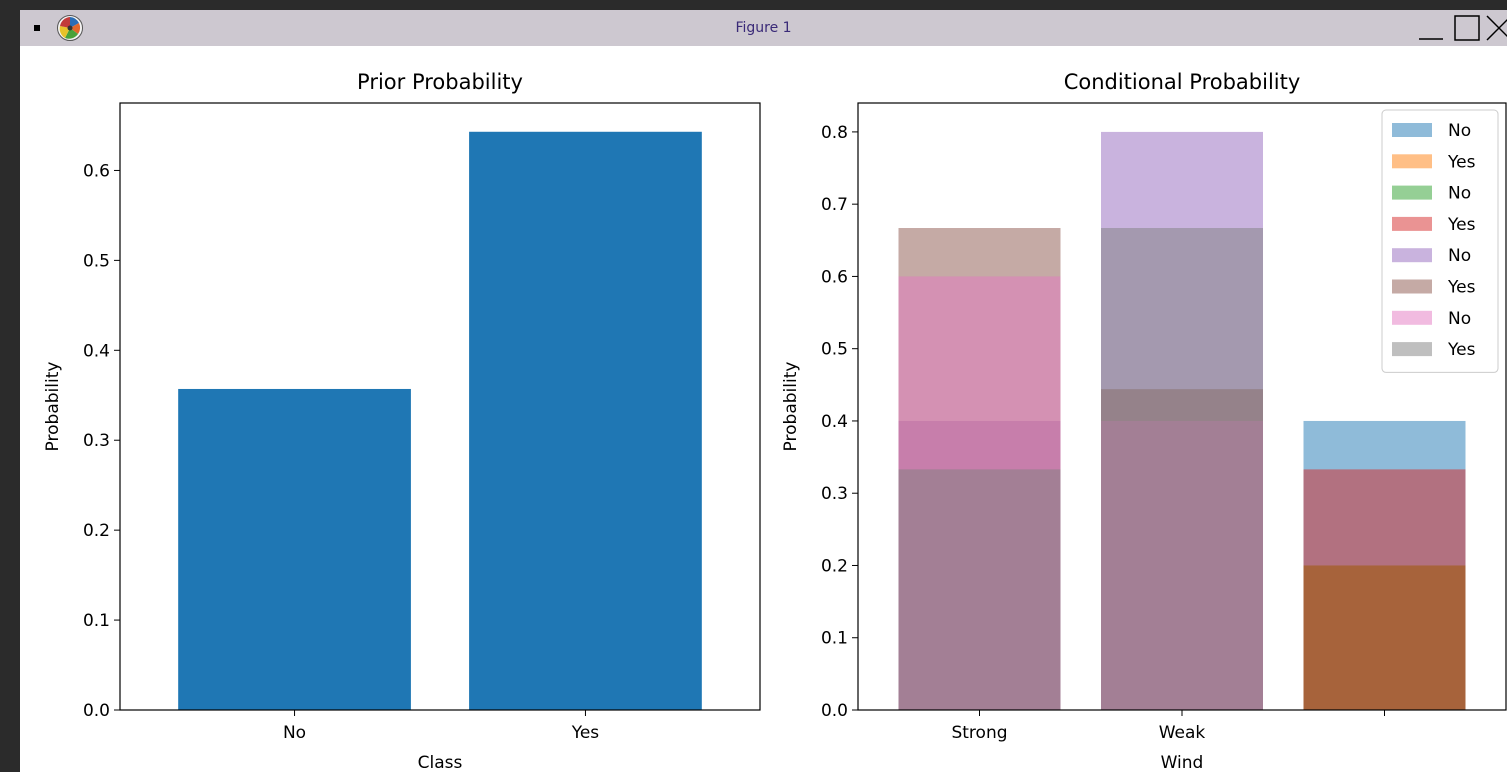 The image size is (1507, 772). I want to click on close-icon, so click(1496, 28).